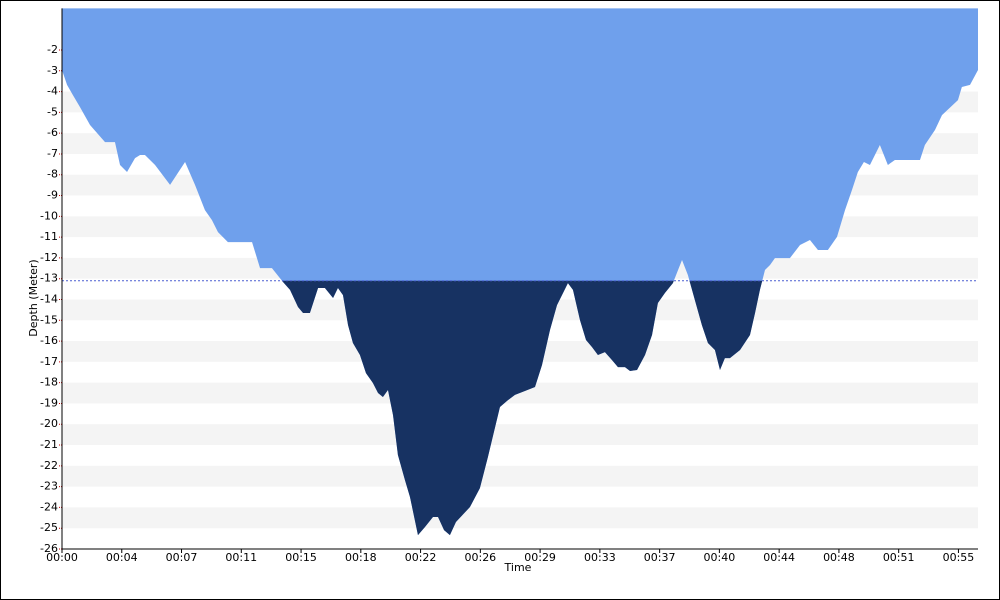 This screenshot has height=600, width=1000. What do you see at coordinates (361, 557) in the screenshot?
I see `x-tick-label: 00:18` at bounding box center [361, 557].